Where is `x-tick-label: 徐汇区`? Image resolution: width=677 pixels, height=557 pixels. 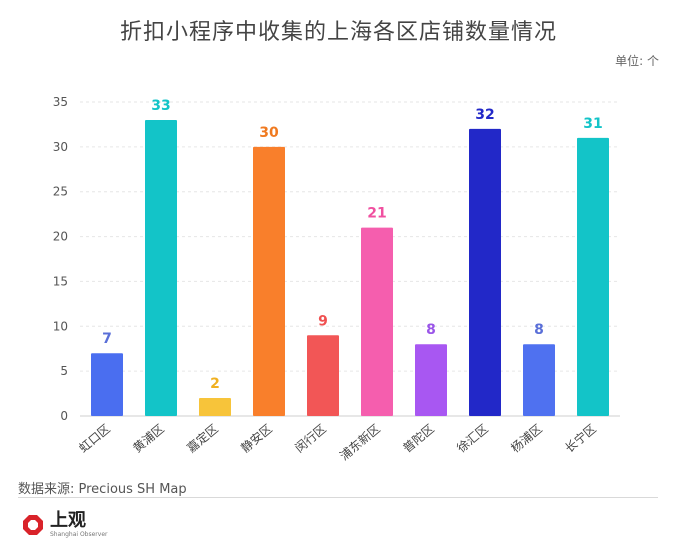
x-tick-label: 徐汇区 is located at coordinates (472, 438).